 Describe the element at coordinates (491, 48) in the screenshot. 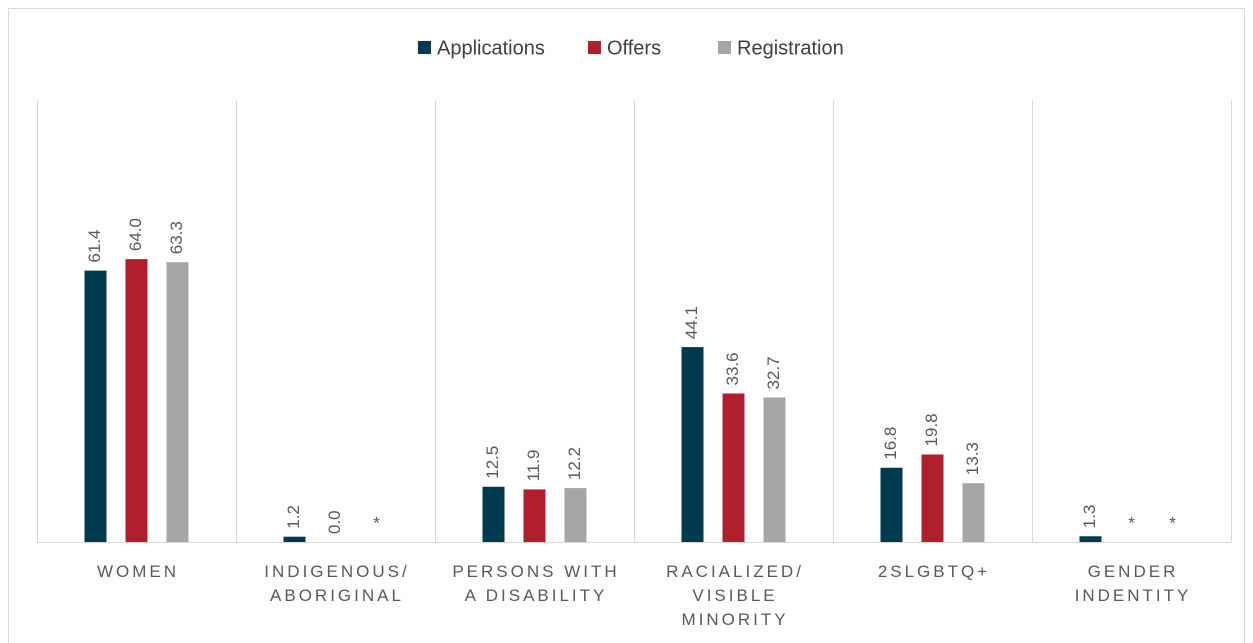

I see `legend-label: Applications` at that location.